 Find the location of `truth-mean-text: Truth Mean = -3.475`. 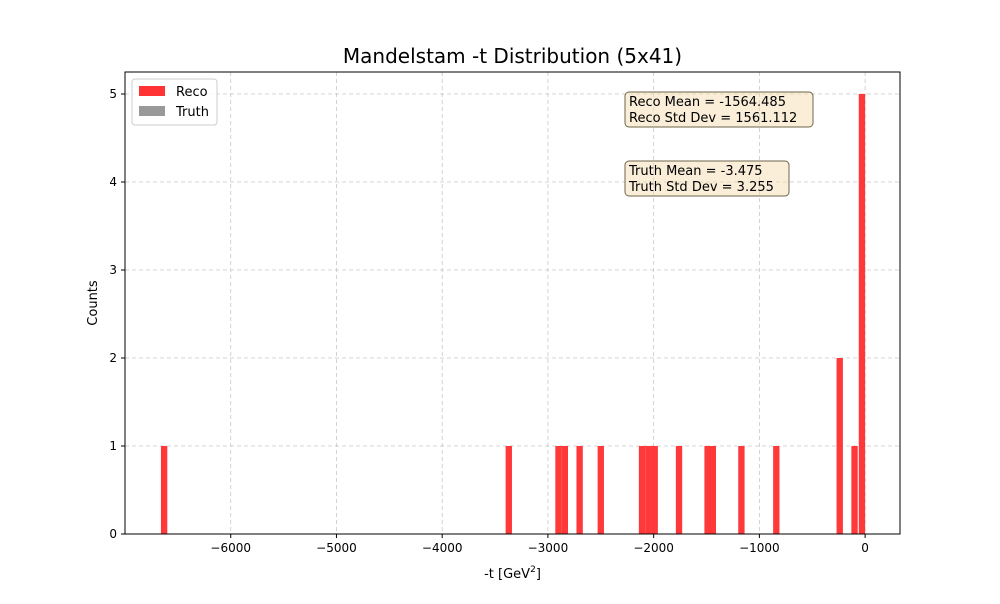

truth-mean-text: Truth Mean = -3.475 is located at coordinates (695, 171).